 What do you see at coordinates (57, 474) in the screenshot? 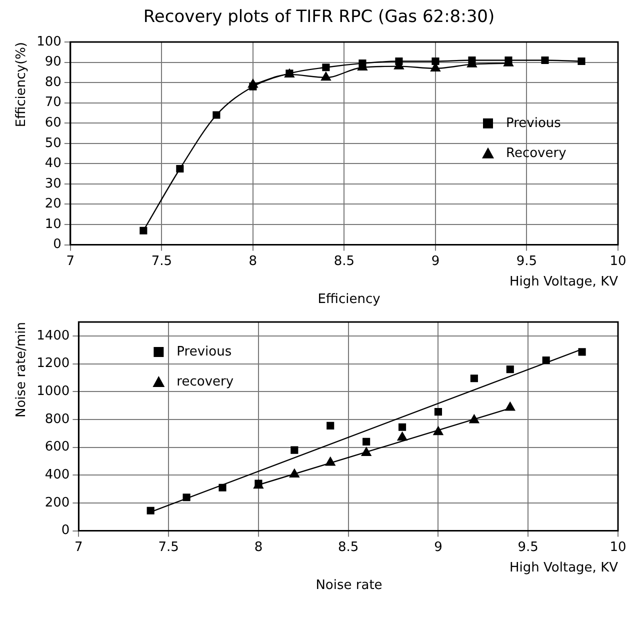
I see `y-tick-label: 400` at bounding box center [57, 474].